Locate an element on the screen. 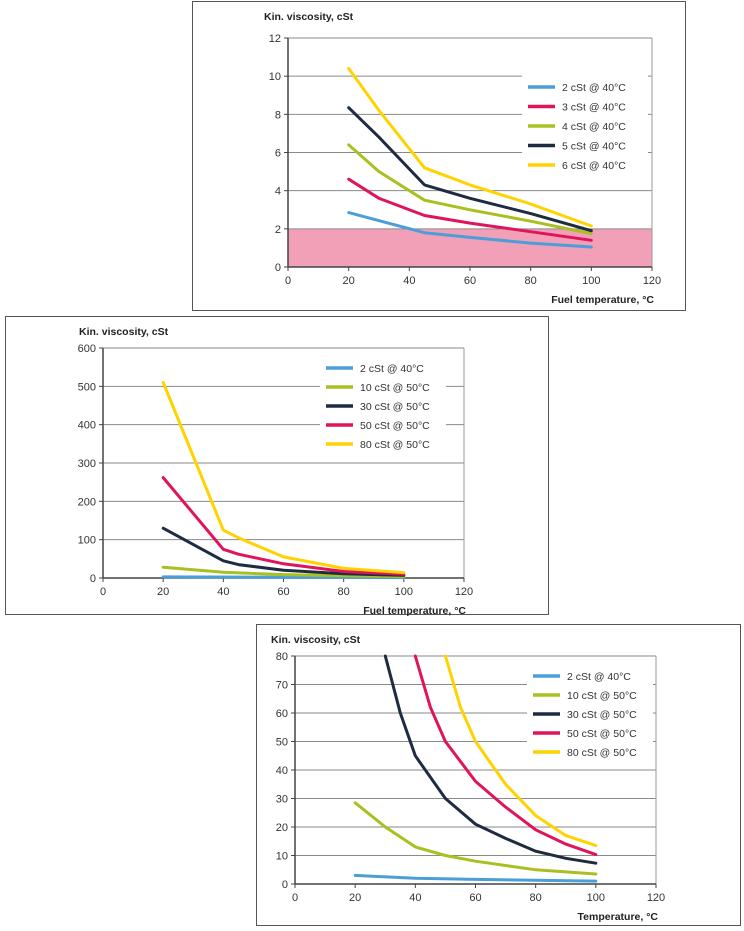  y-tick-label: 4 is located at coordinates (278, 192).